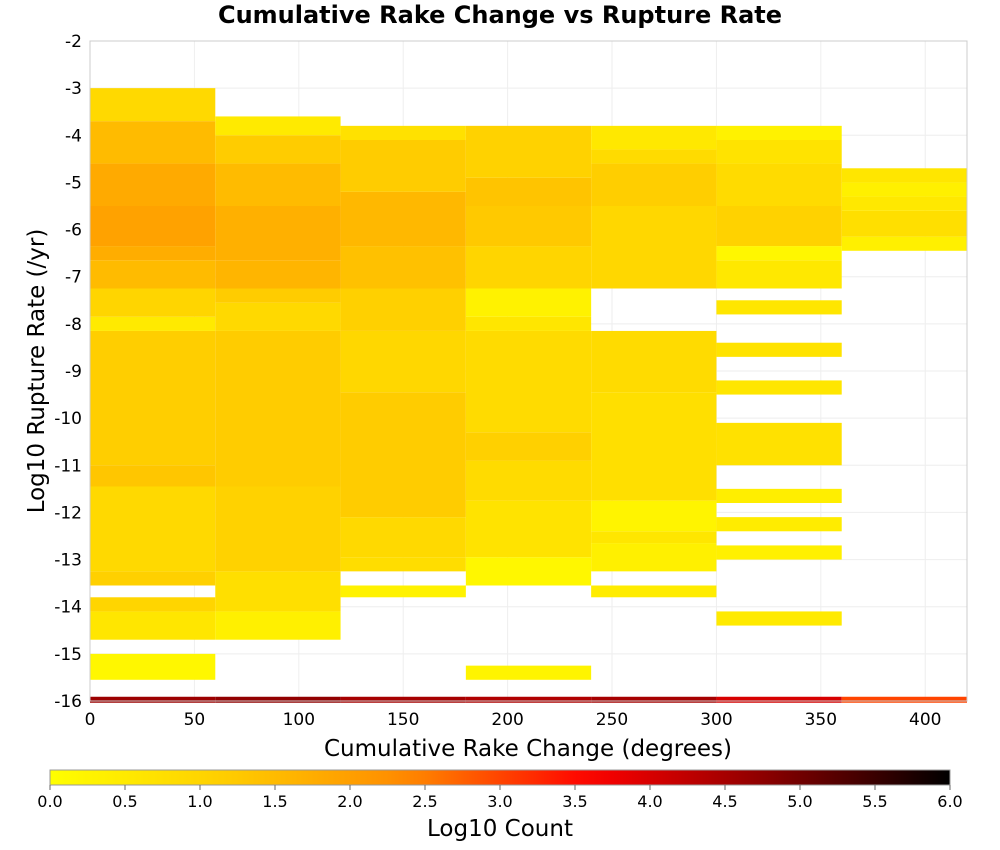 The width and height of the screenshot is (1000, 850). I want to click on x-axis-ticks: 0 50 100 150 200 250 300 350 400, so click(513, 720).